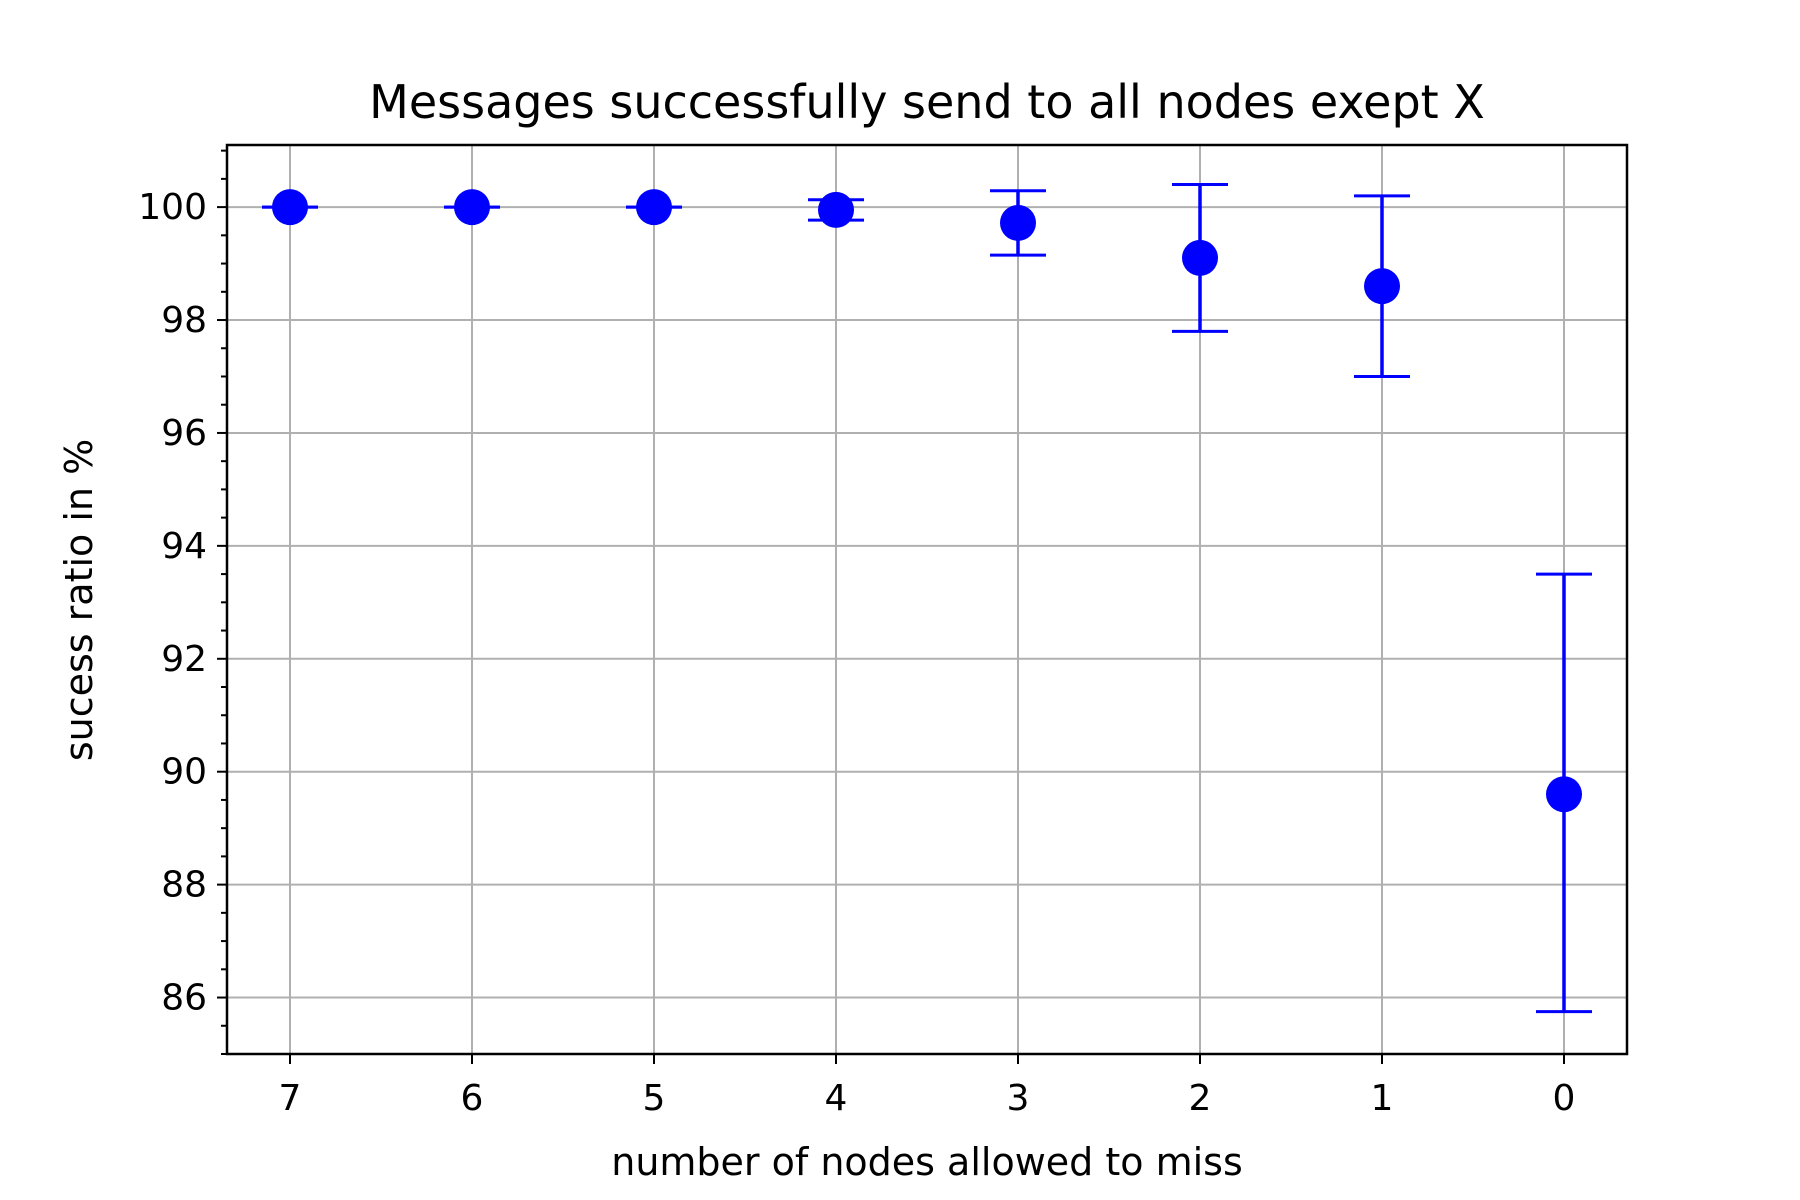 The height and width of the screenshot is (1200, 1800). What do you see at coordinates (182, 602) in the screenshot?
I see `y-axis-ticks: 86 88 90 92 94 96 98 100` at bounding box center [182, 602].